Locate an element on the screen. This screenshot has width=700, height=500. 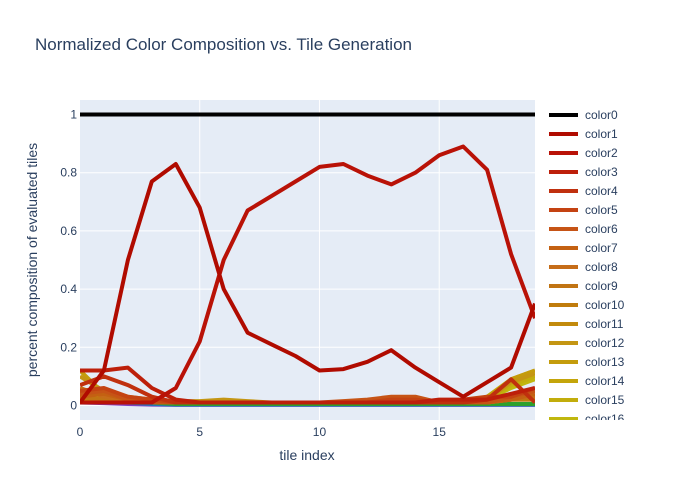
legend-item-color0: color0 is located at coordinates (583, 115).